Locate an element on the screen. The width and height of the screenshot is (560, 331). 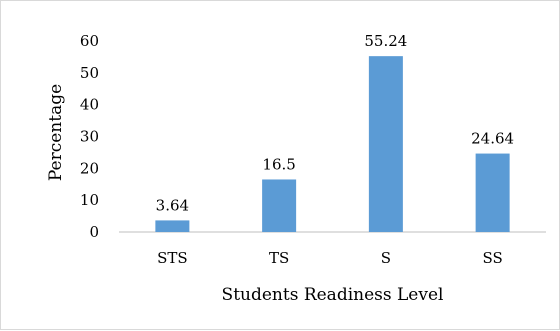
x-axis-title: Students Readiness Level is located at coordinates (333, 295).